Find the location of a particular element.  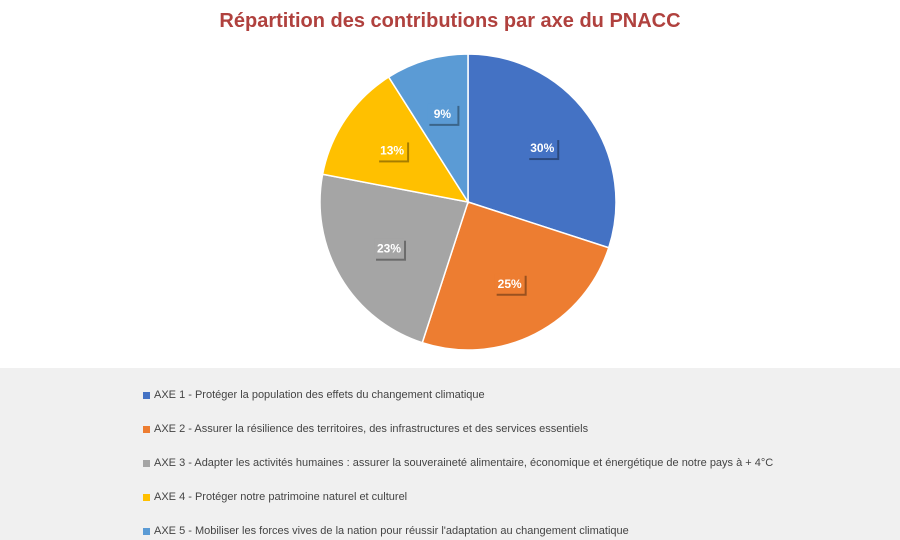

data-label-text: 9% is located at coordinates (443, 114).